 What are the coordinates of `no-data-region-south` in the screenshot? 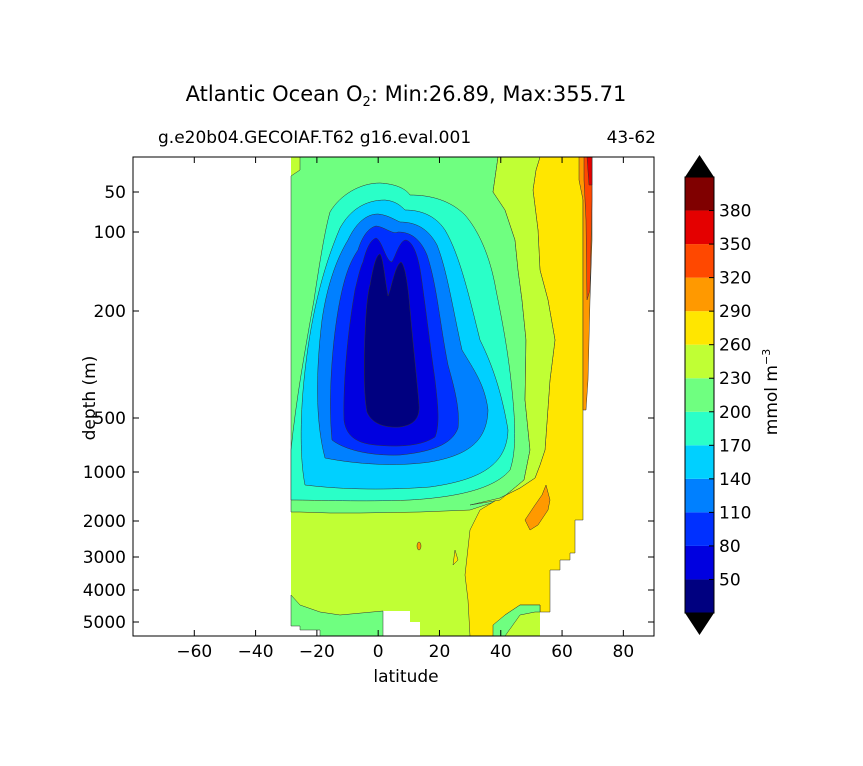 It's located at (305, 631).